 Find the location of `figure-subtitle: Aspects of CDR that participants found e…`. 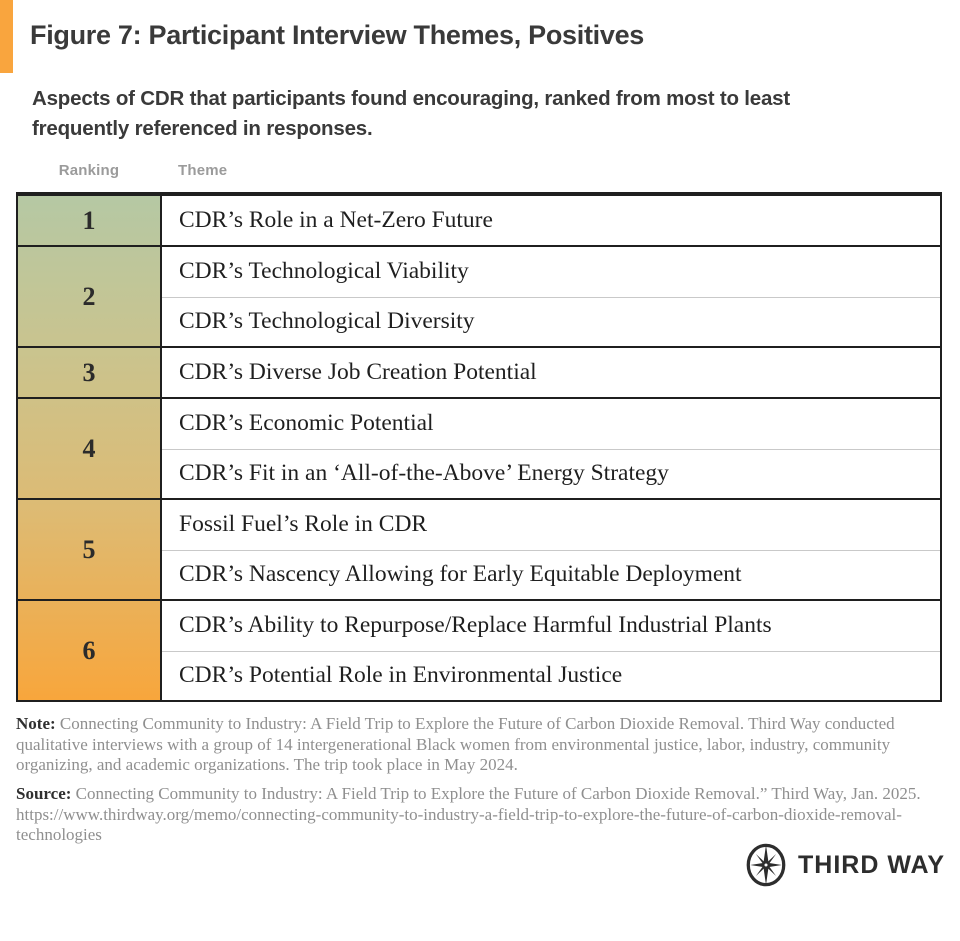

figure-subtitle: Aspects of CDR that participants found e… is located at coordinates (411, 113).